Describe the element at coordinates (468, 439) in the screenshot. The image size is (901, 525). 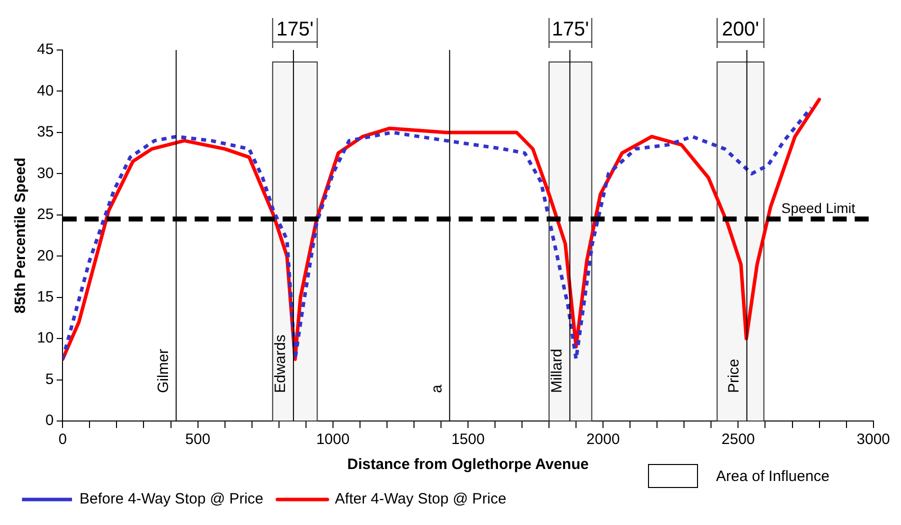
I see `x-tick-label: 1500` at that location.